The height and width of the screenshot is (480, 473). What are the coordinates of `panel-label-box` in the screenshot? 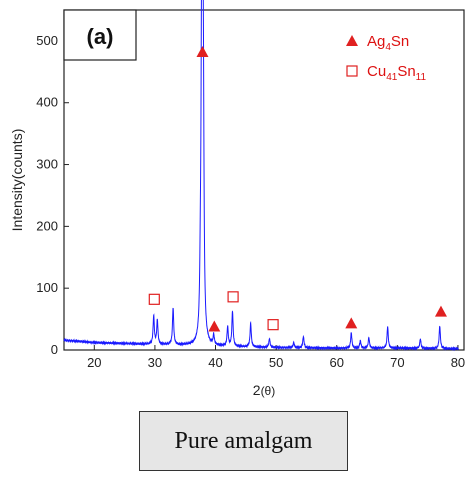 It's located at (100, 35).